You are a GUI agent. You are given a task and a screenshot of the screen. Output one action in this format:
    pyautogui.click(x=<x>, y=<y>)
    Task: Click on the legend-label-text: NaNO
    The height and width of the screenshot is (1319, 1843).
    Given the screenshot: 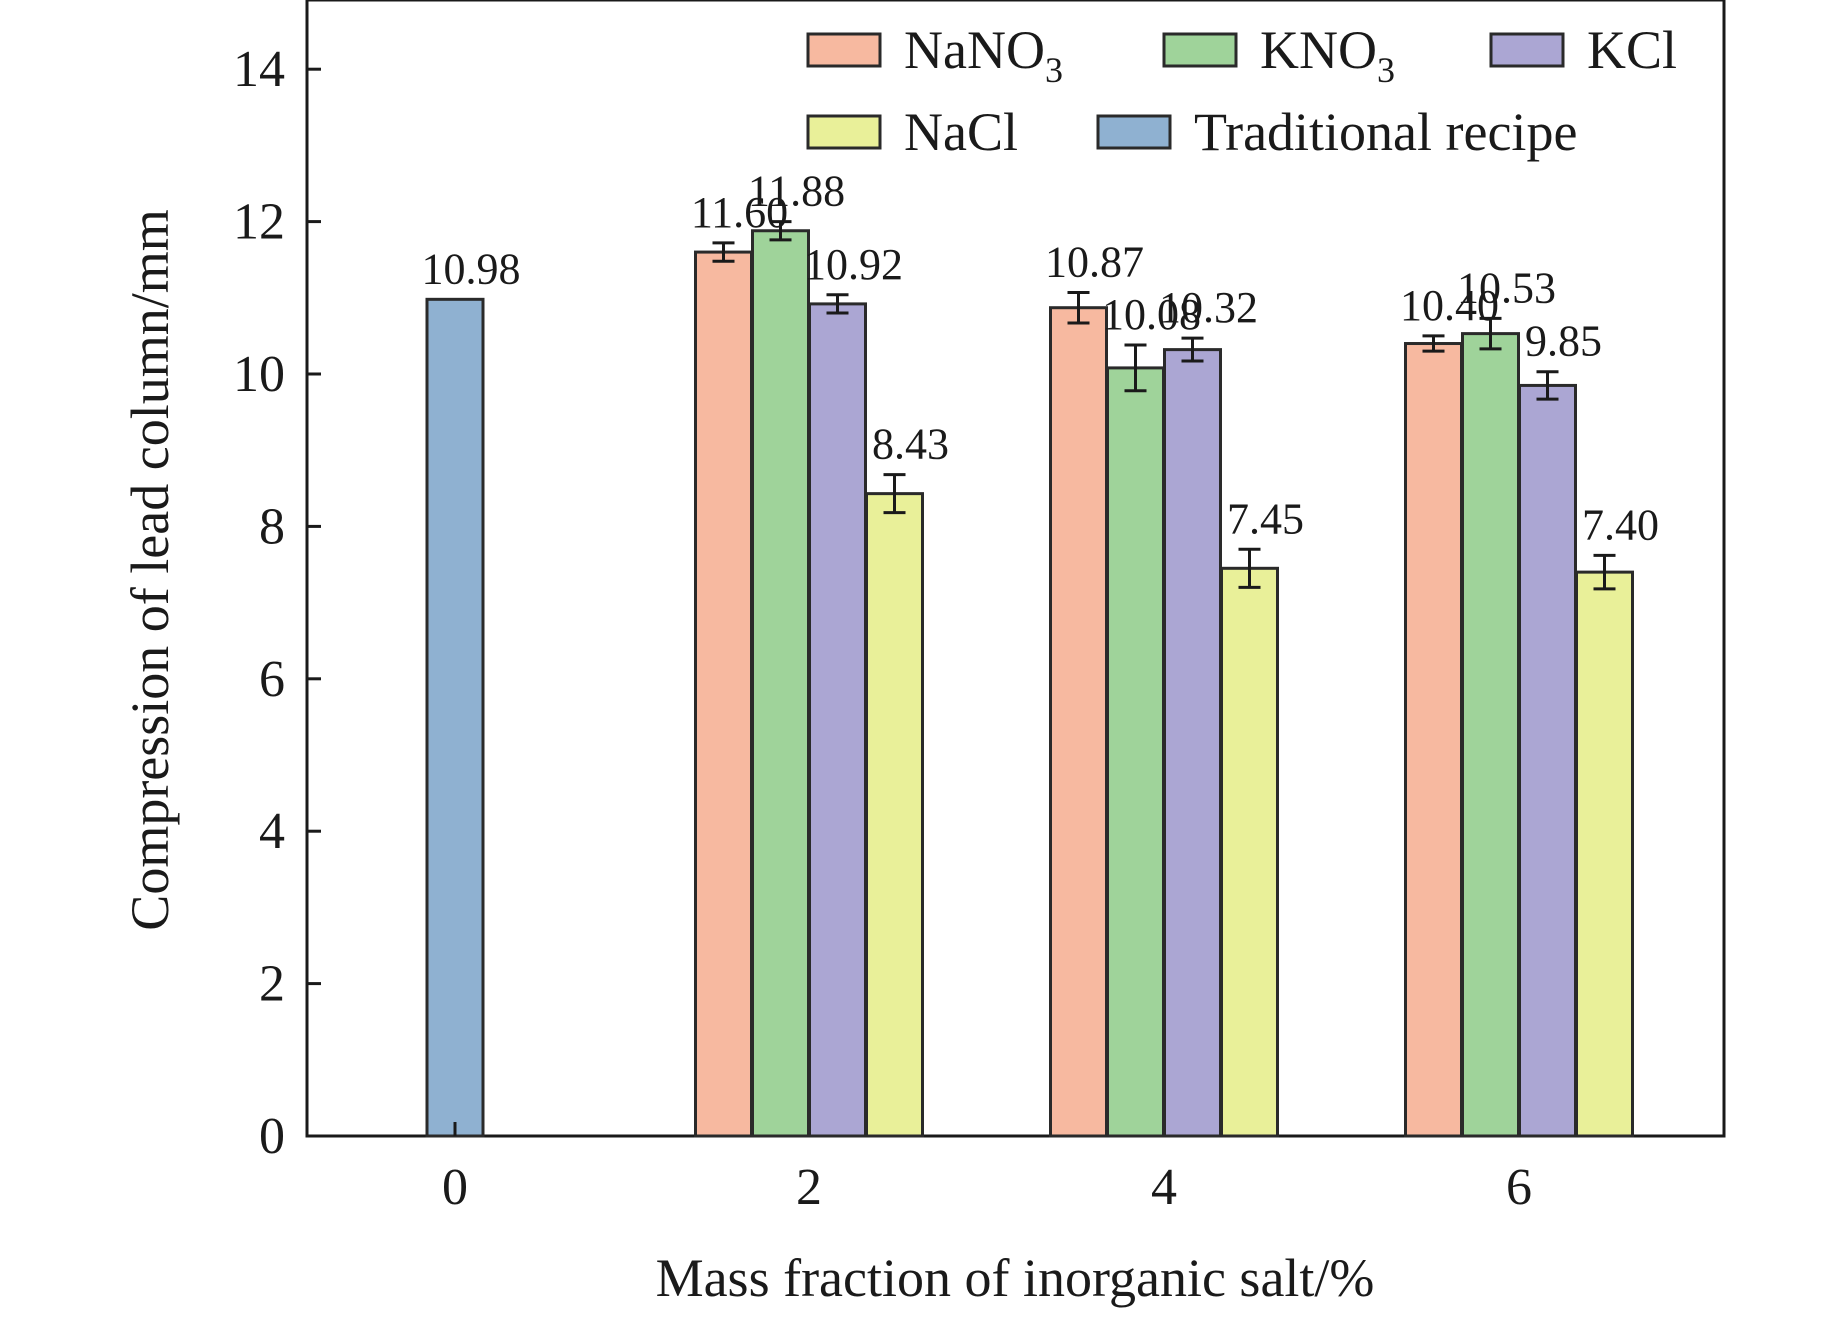 What is the action you would take?
    pyautogui.click(x=974, y=50)
    